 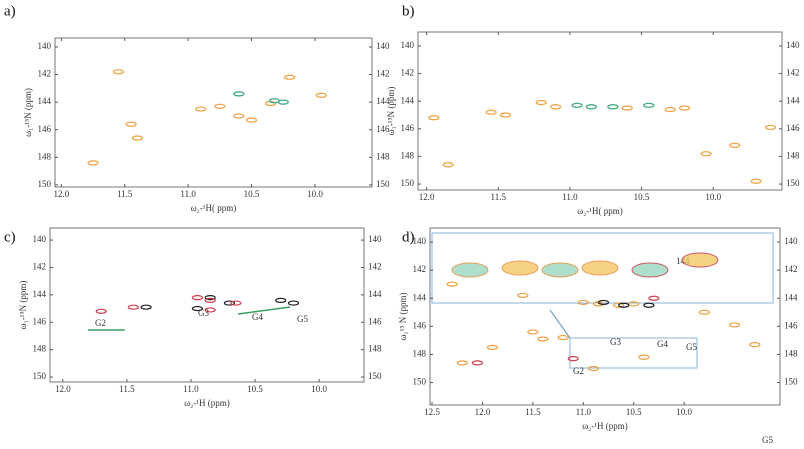 What do you see at coordinates (214, 208) in the screenshot?
I see `x-axis-label: ω₂-¹H( ppm)` at bounding box center [214, 208].